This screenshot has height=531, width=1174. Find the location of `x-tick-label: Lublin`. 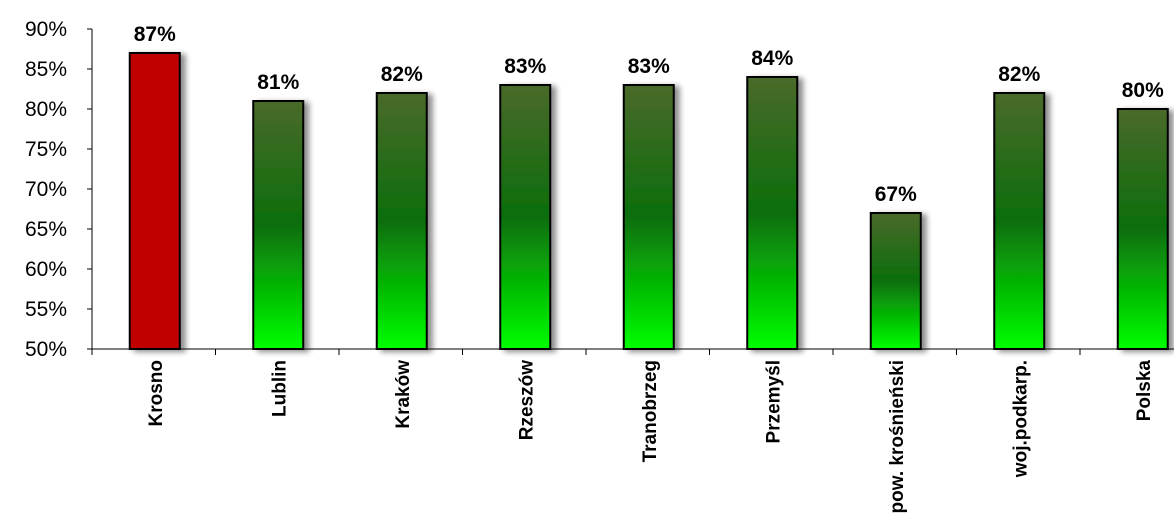

x-tick-label: Lublin is located at coordinates (279, 388).